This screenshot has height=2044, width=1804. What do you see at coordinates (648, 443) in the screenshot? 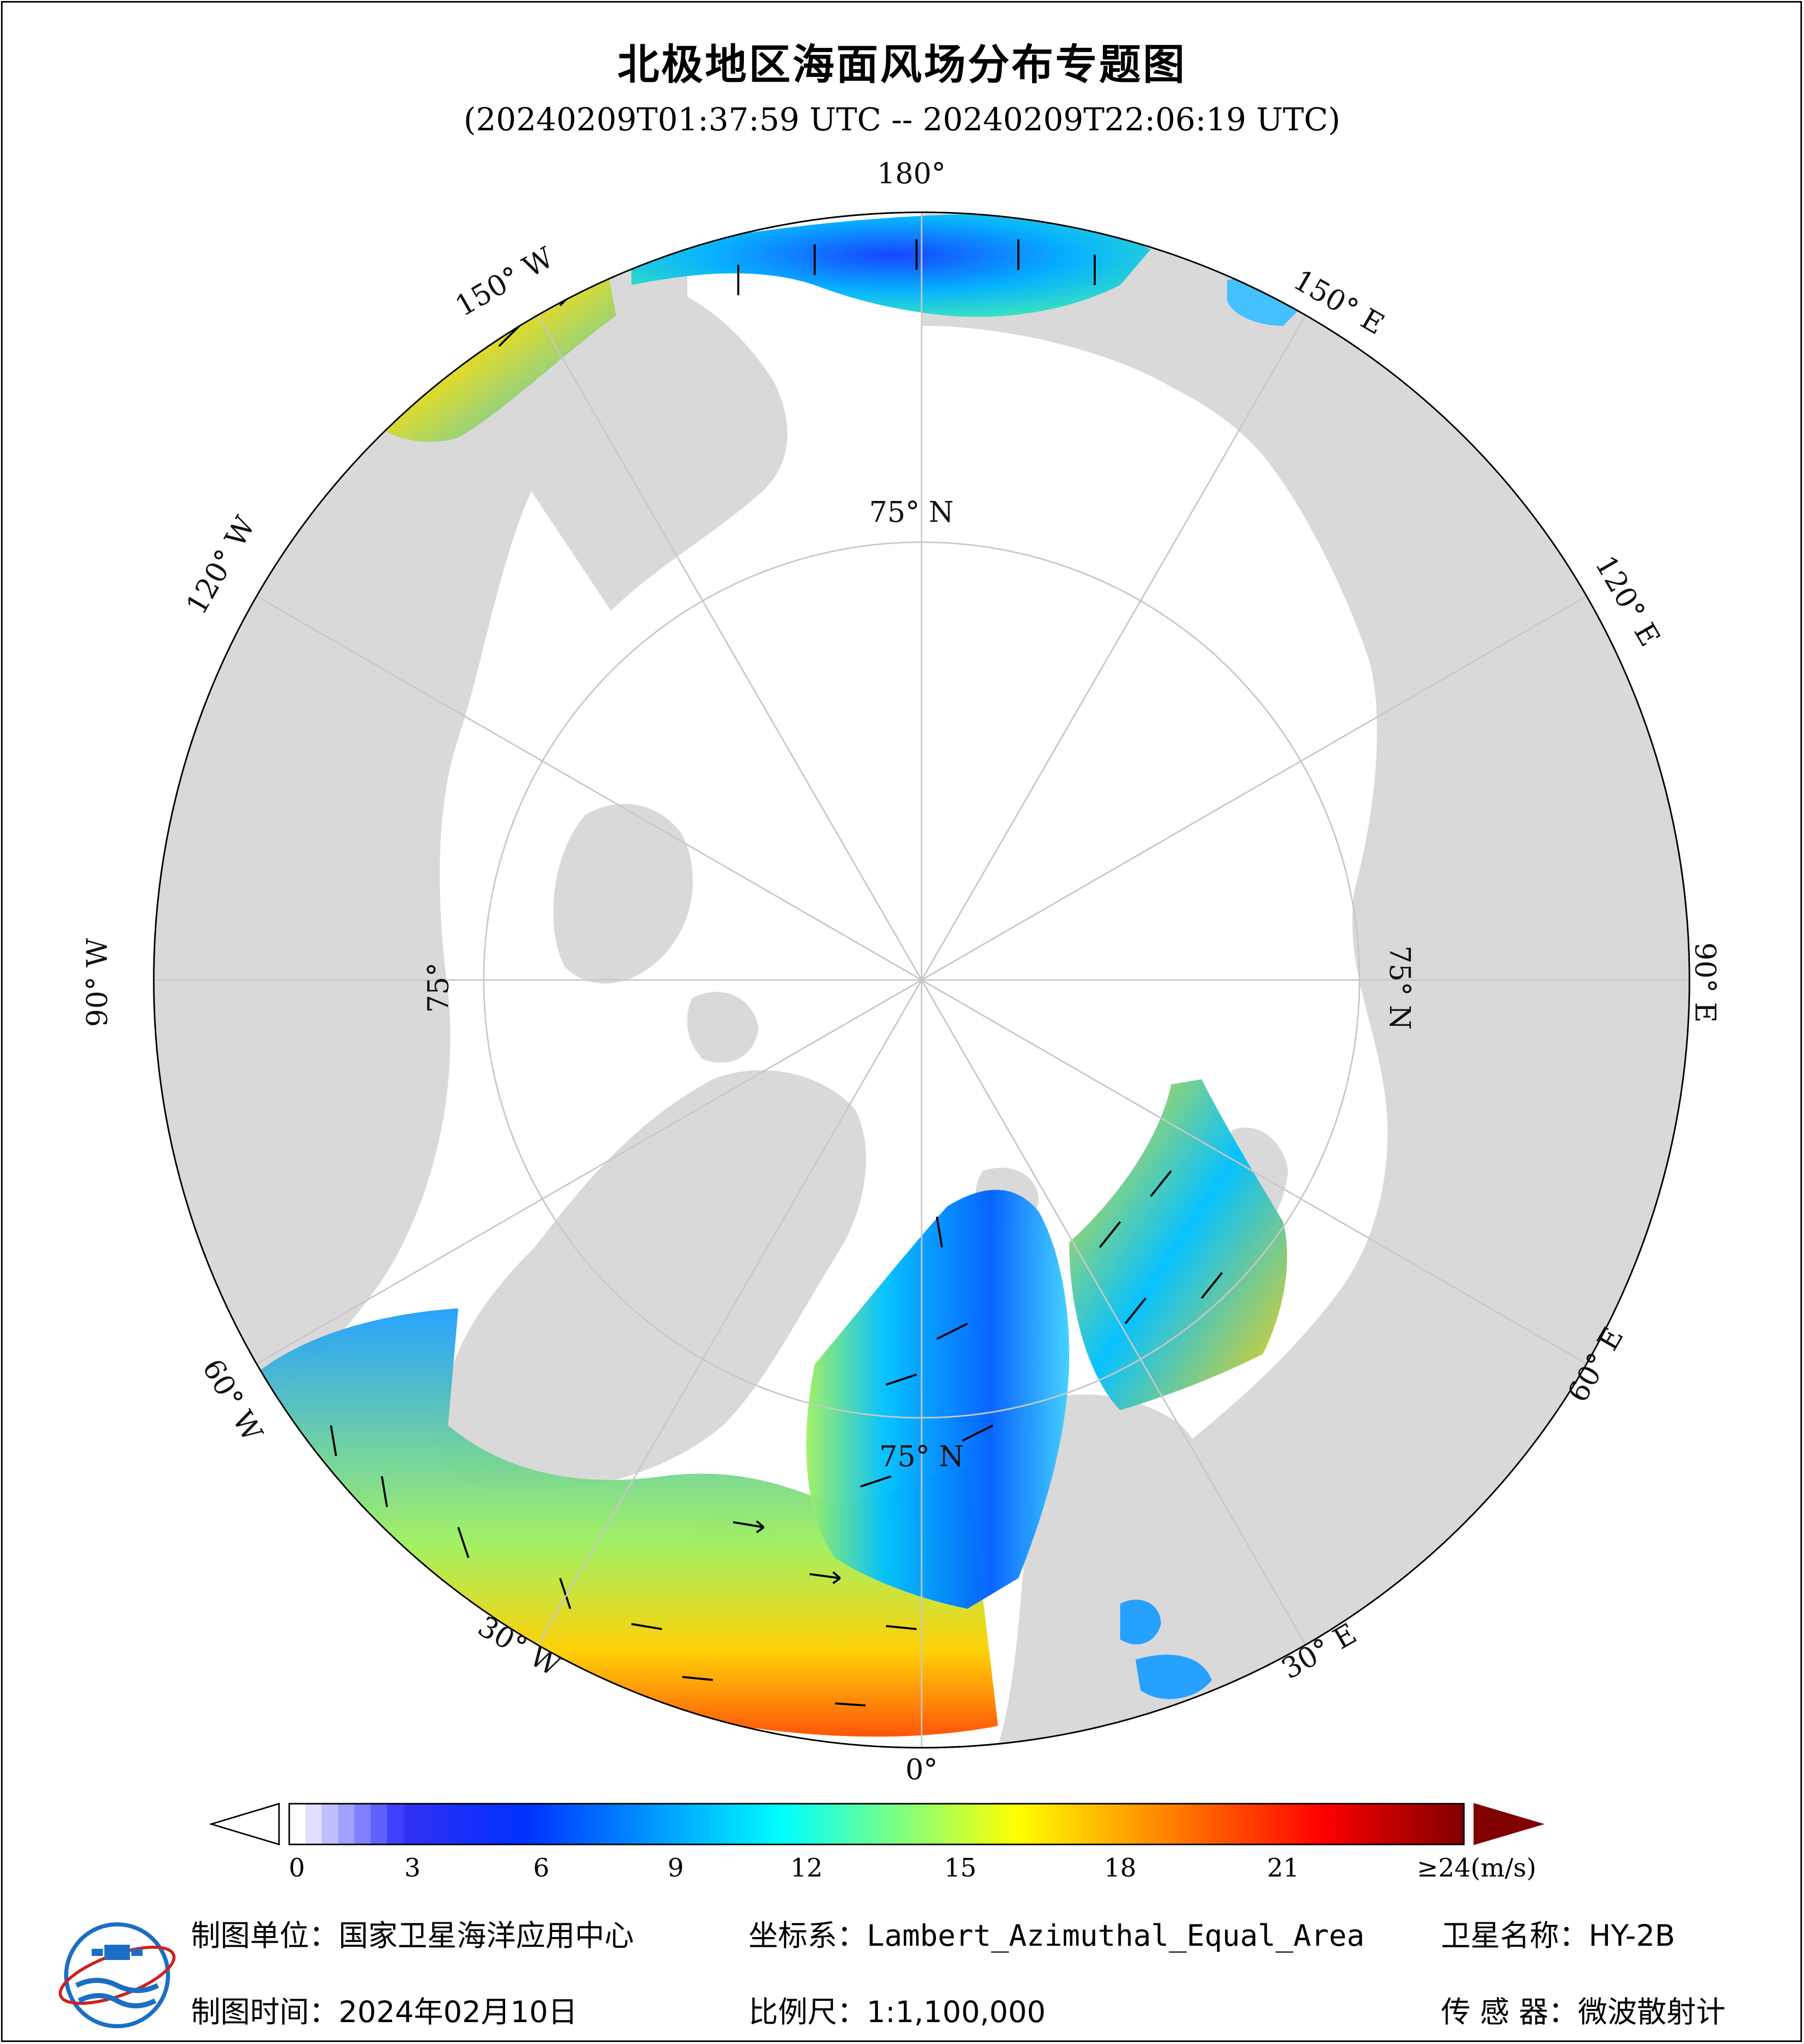
I see `alaska-land` at bounding box center [648, 443].